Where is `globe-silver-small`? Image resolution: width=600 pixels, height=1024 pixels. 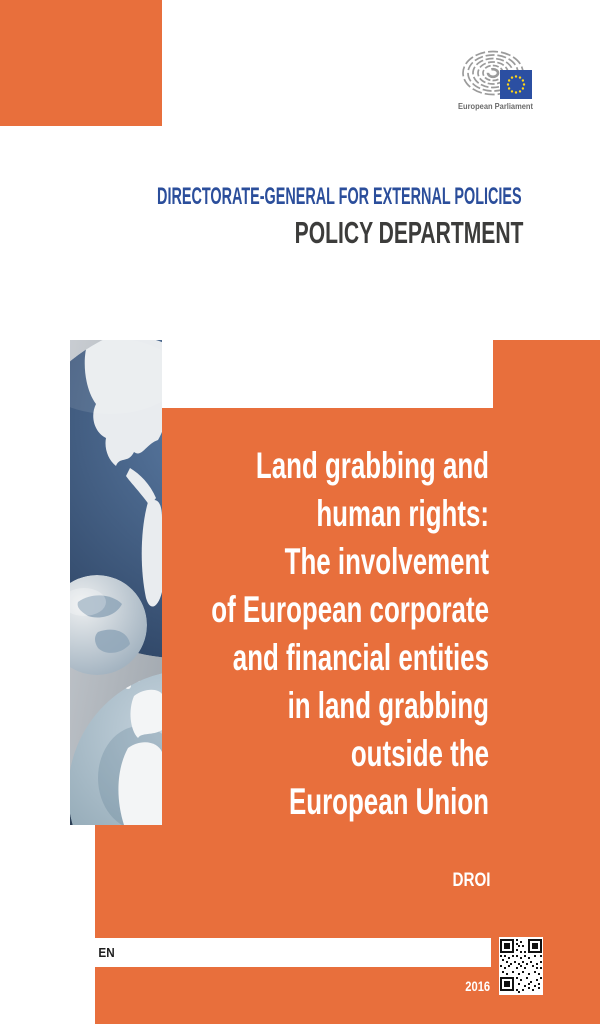 globe-silver-small is located at coordinates (97, 625).